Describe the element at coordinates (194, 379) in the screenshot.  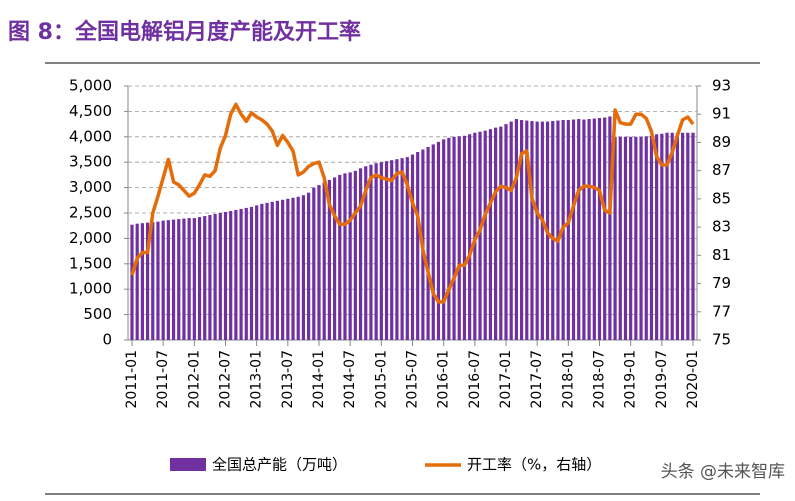
I see `x-tick-label: 2012-01` at that location.